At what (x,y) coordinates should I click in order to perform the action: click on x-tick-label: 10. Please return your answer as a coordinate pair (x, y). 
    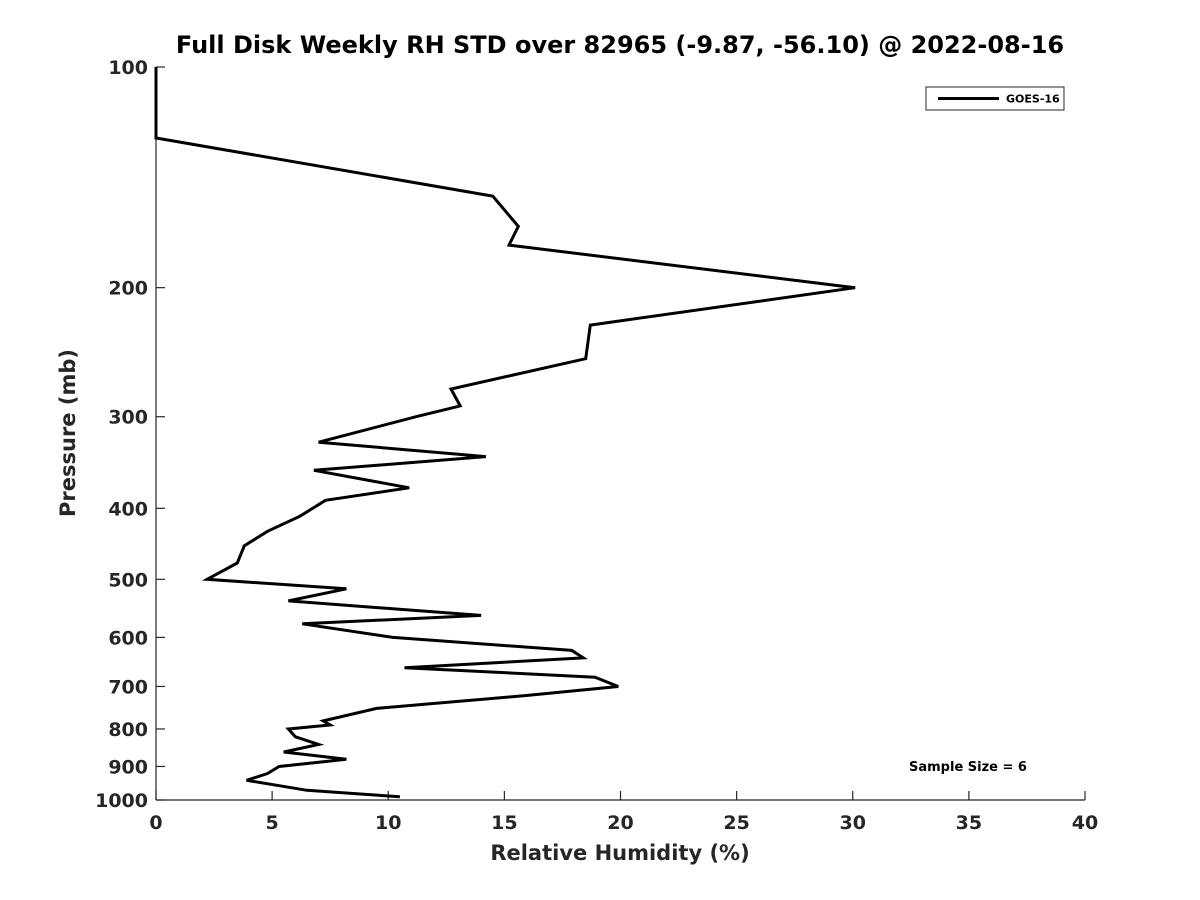
    Looking at the image, I should click on (388, 823).